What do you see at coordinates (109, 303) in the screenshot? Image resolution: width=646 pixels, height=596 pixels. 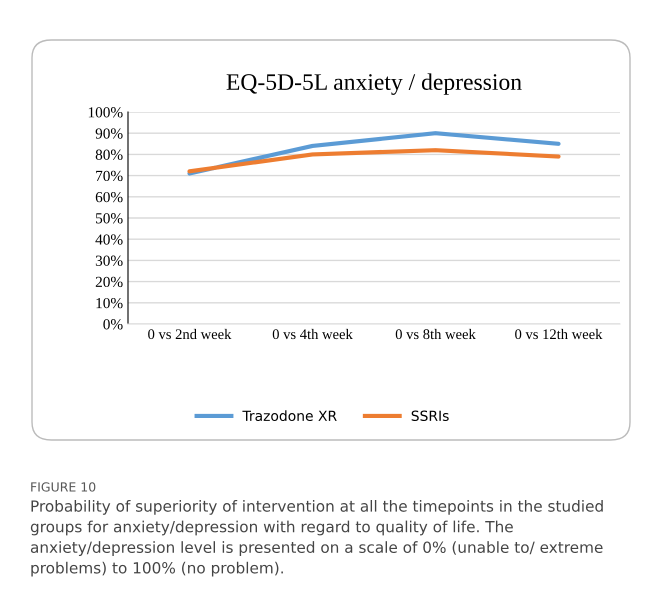 I see `y-tick-label: 10%` at bounding box center [109, 303].